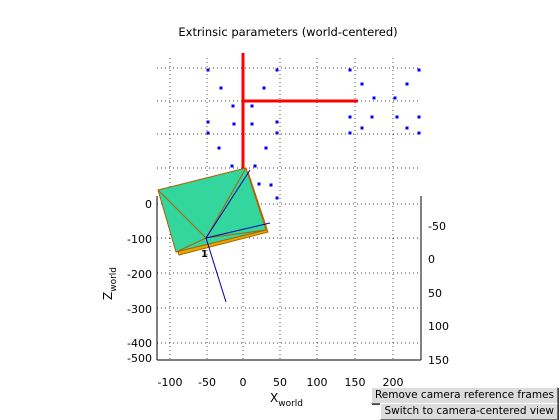  What do you see at coordinates (207, 382) in the screenshot?
I see `x-tick-label: -50` at bounding box center [207, 382].